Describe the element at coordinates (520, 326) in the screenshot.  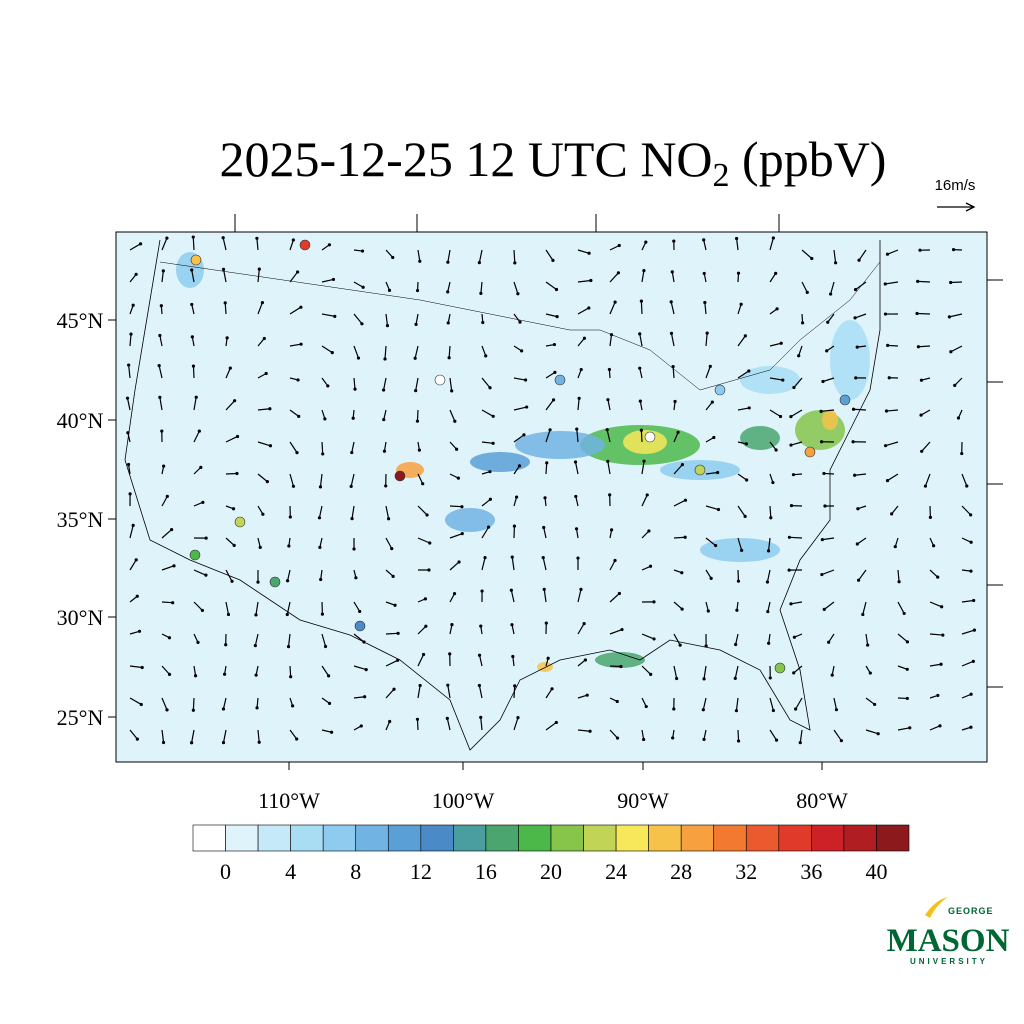
I see `border` at that location.